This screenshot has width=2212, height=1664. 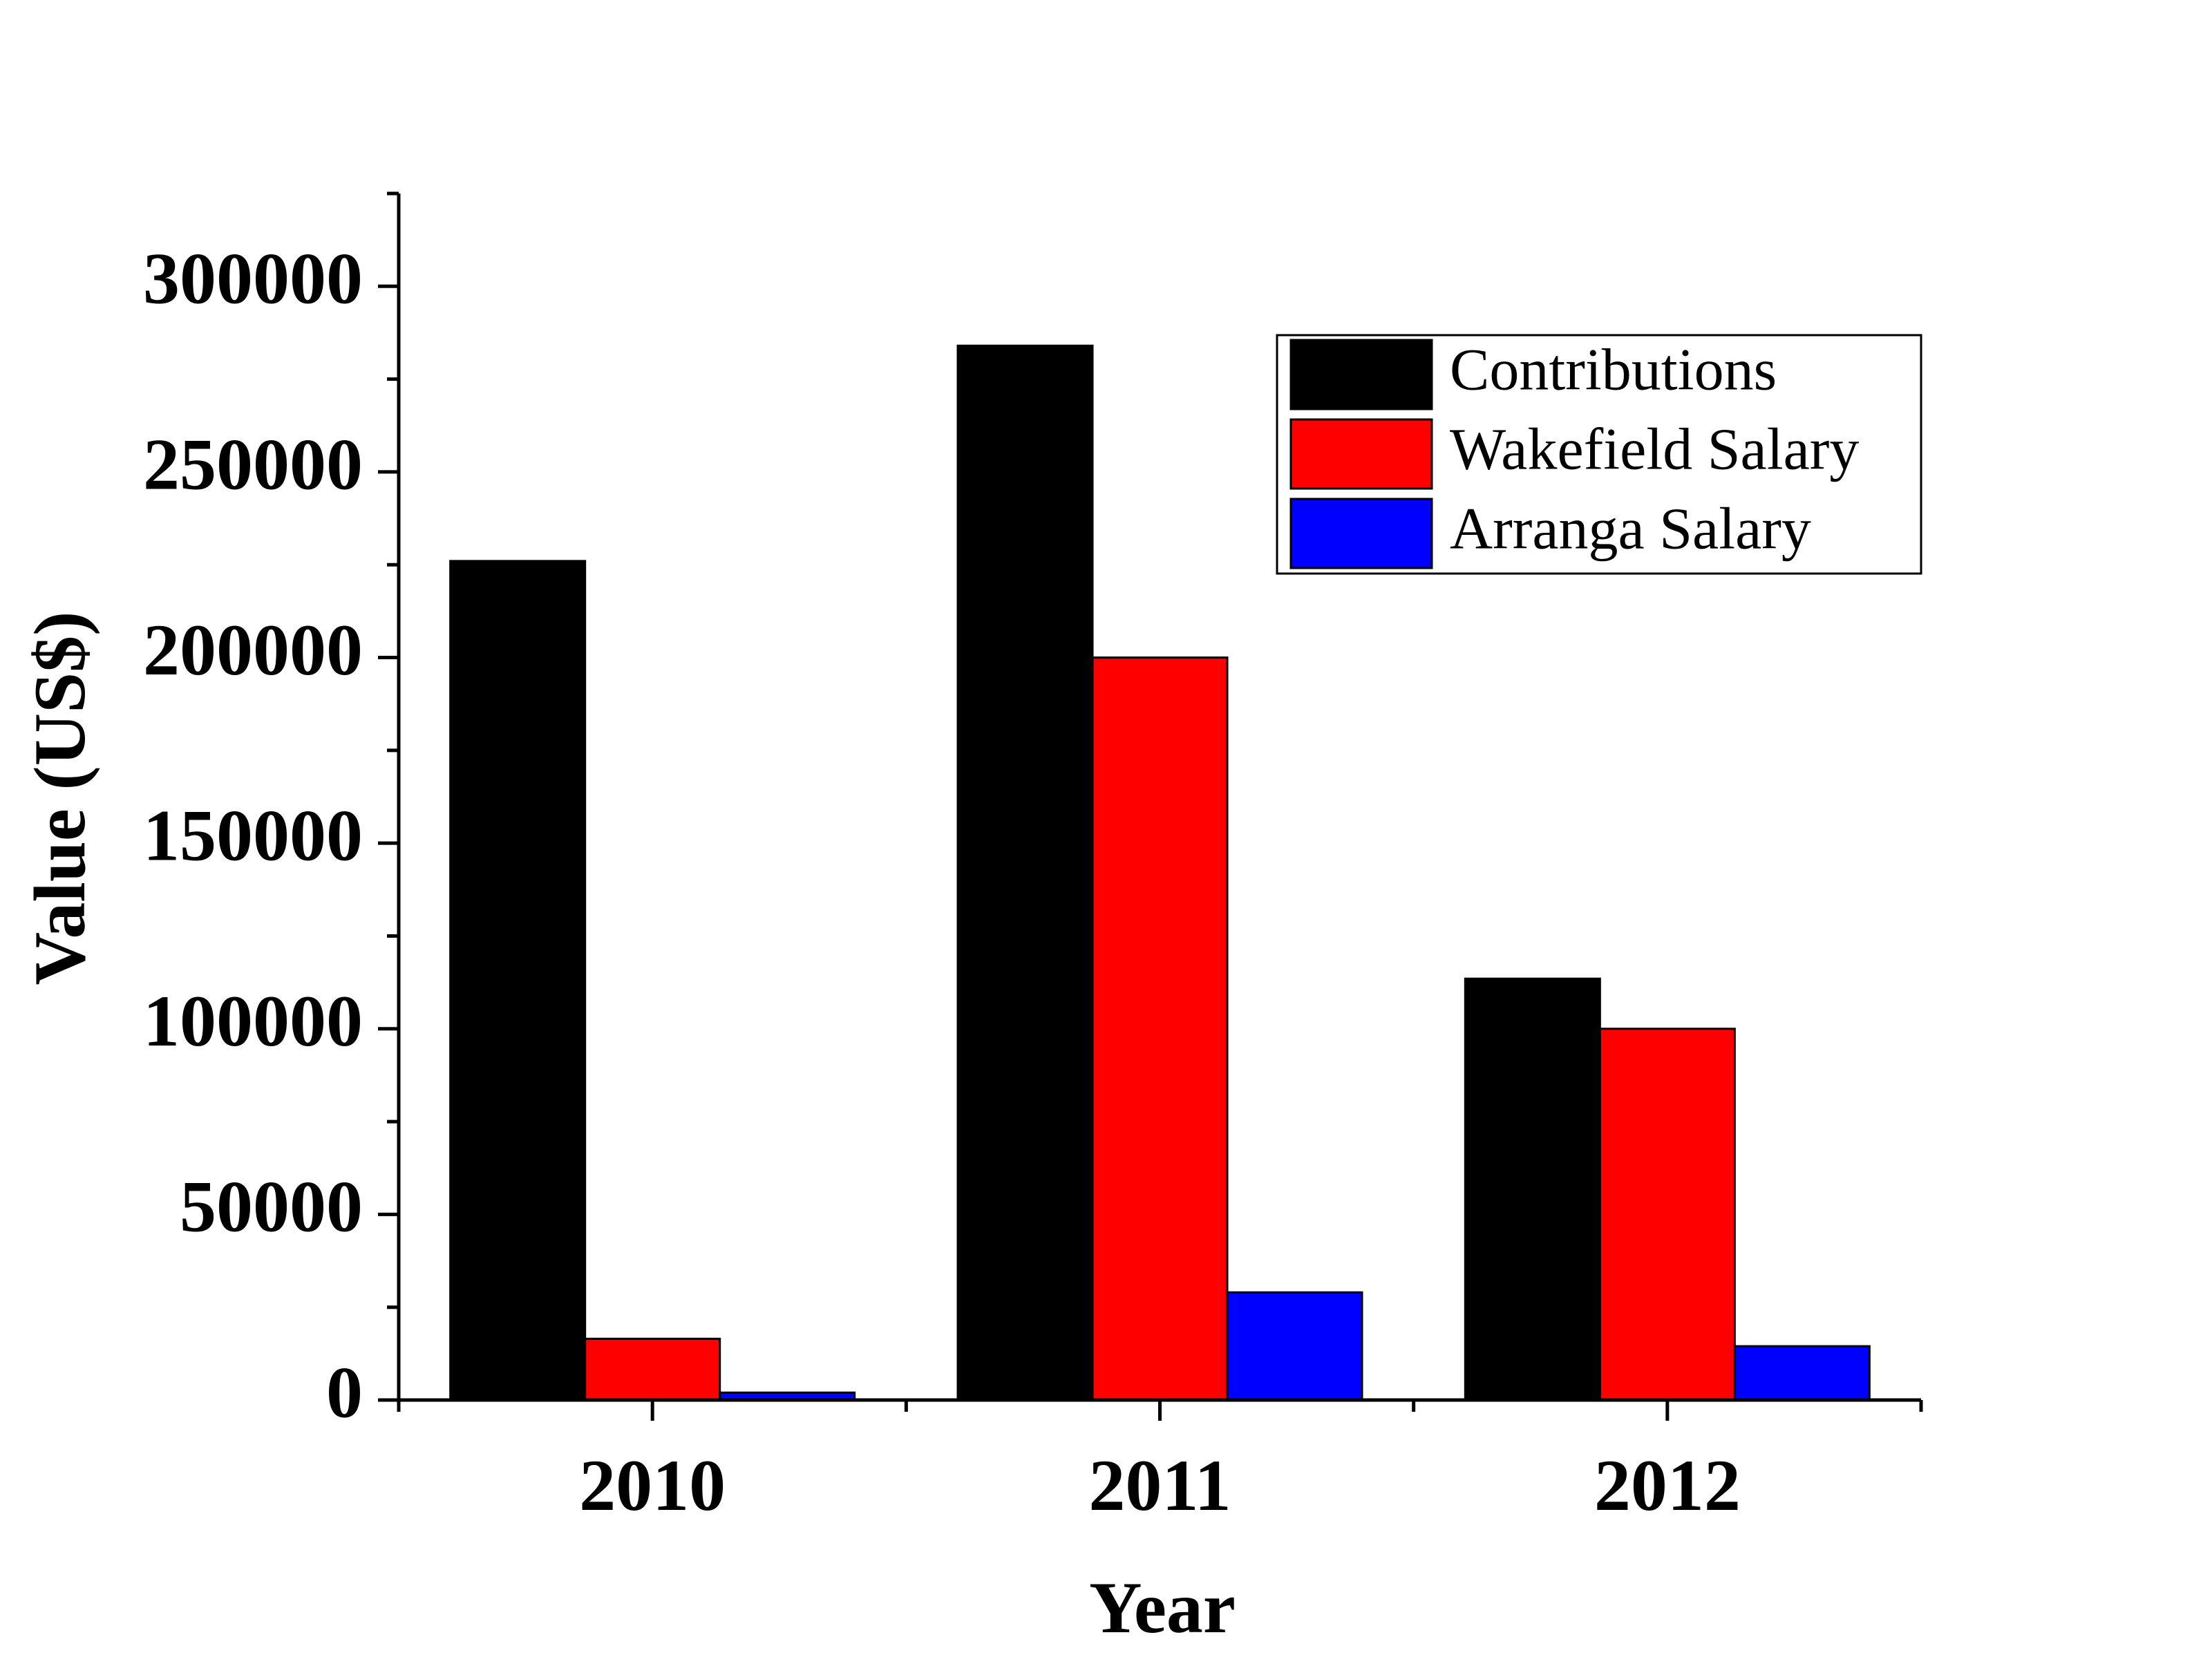 What do you see at coordinates (1802, 1373) in the screenshot?
I see `bar-arranga-salary-2012` at bounding box center [1802, 1373].